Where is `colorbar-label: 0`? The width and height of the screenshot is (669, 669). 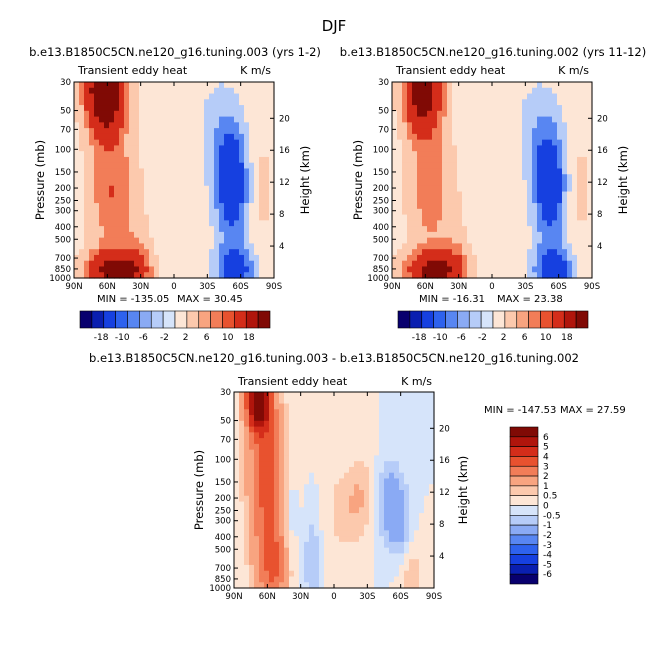
colorbar-label: 0 is located at coordinates (546, 507).